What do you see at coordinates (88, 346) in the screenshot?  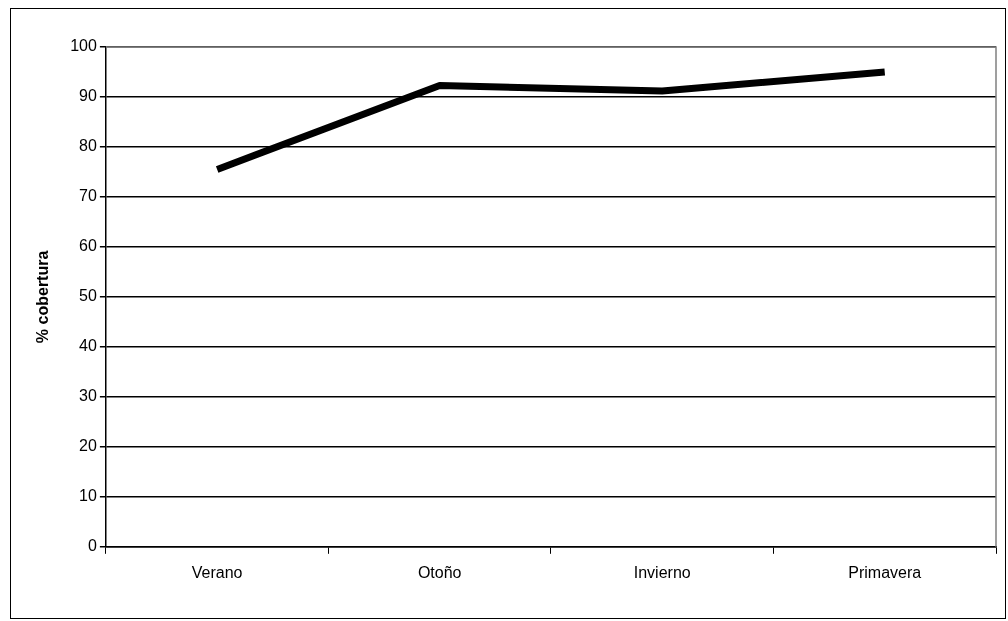 I see `y-tick-label: 40` at bounding box center [88, 346].